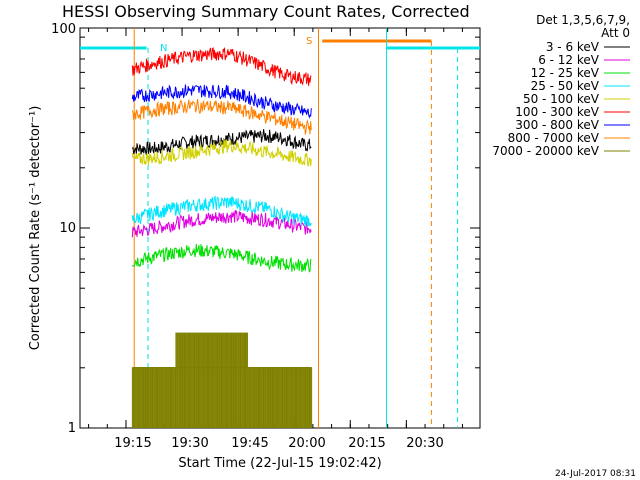  What do you see at coordinates (35, 228) in the screenshot?
I see `y-axis-label: Corrected Count Rate (s⁻¹ detector⁻¹)` at bounding box center [35, 228].